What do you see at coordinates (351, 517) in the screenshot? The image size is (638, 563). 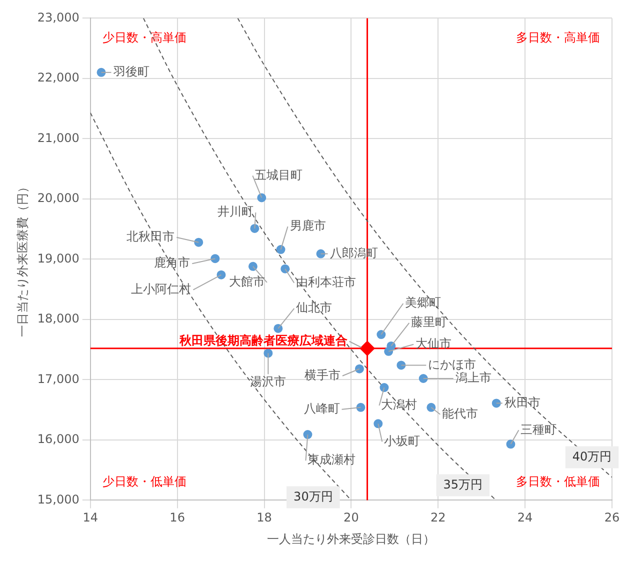 I see `x-tick-label: 20` at bounding box center [351, 517].